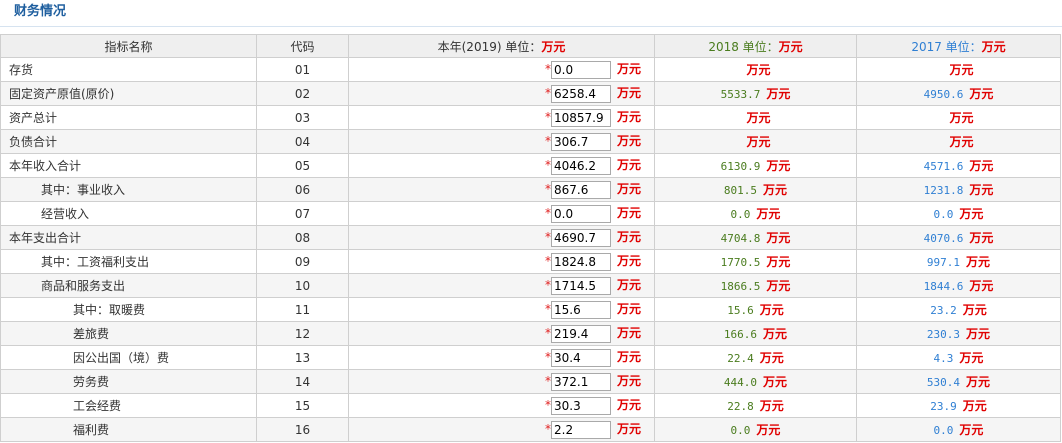  What do you see at coordinates (128, 165) in the screenshot?
I see `indicator-name: 本年收入合计` at bounding box center [128, 165].